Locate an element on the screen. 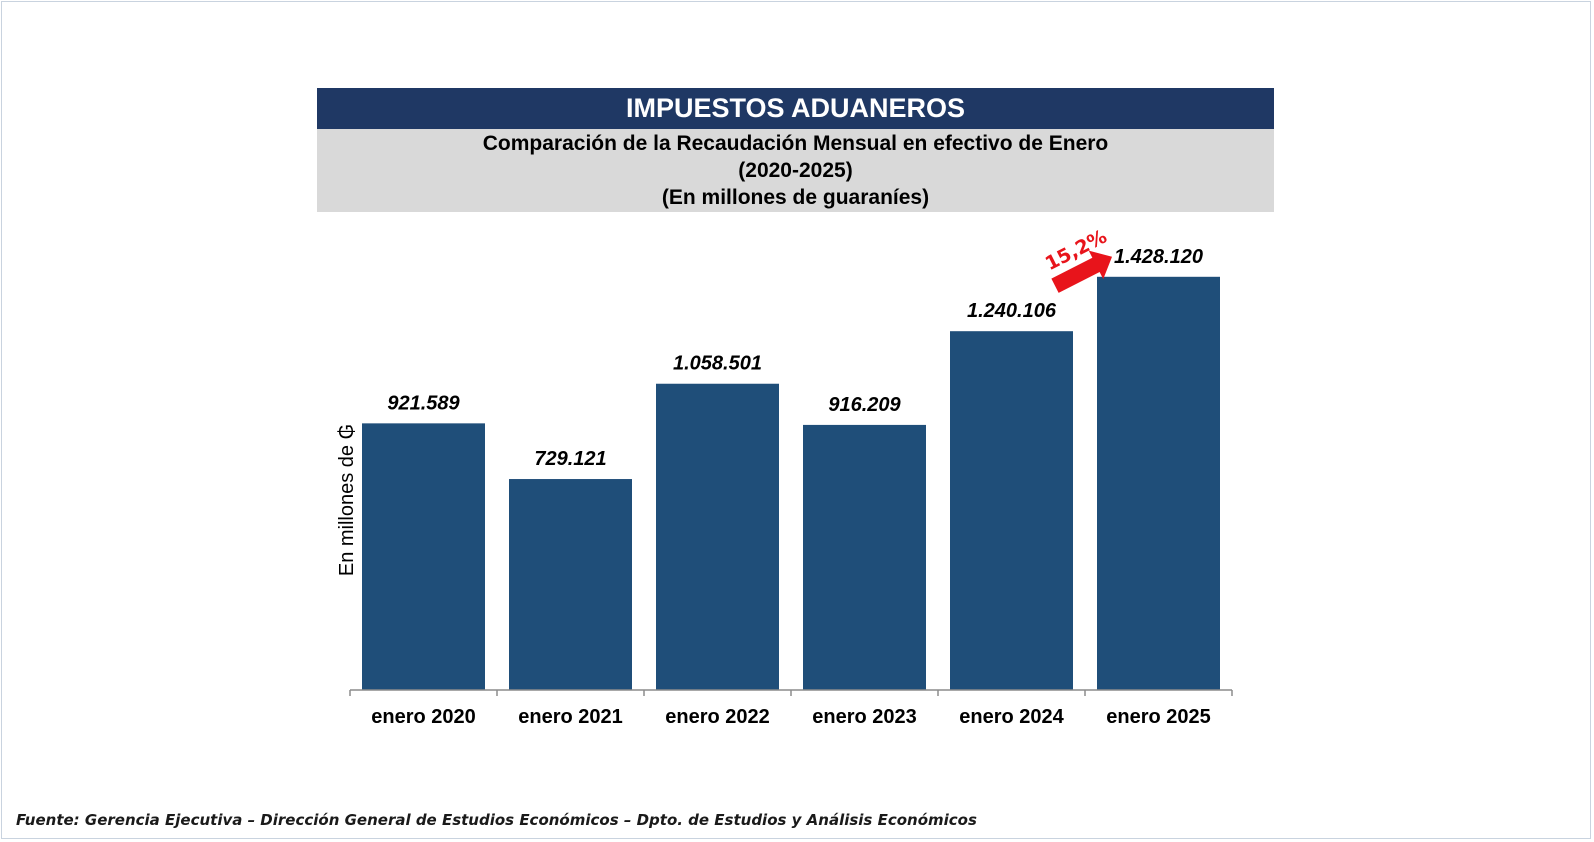  data-label: 729.121 is located at coordinates (570, 459).